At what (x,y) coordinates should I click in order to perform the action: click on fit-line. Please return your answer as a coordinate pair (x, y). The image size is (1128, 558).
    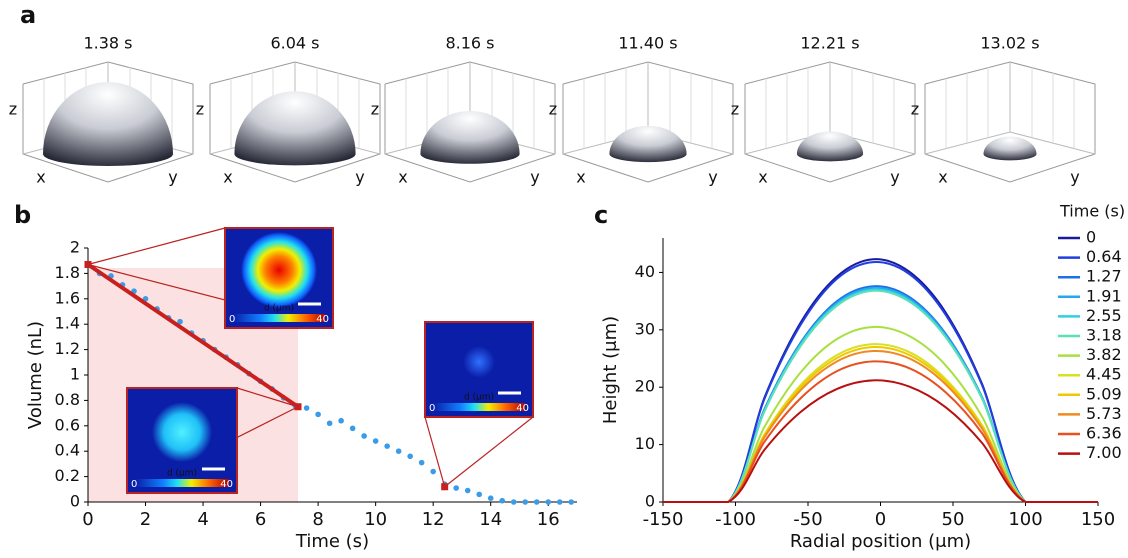
    Looking at the image, I should click on (193, 335).